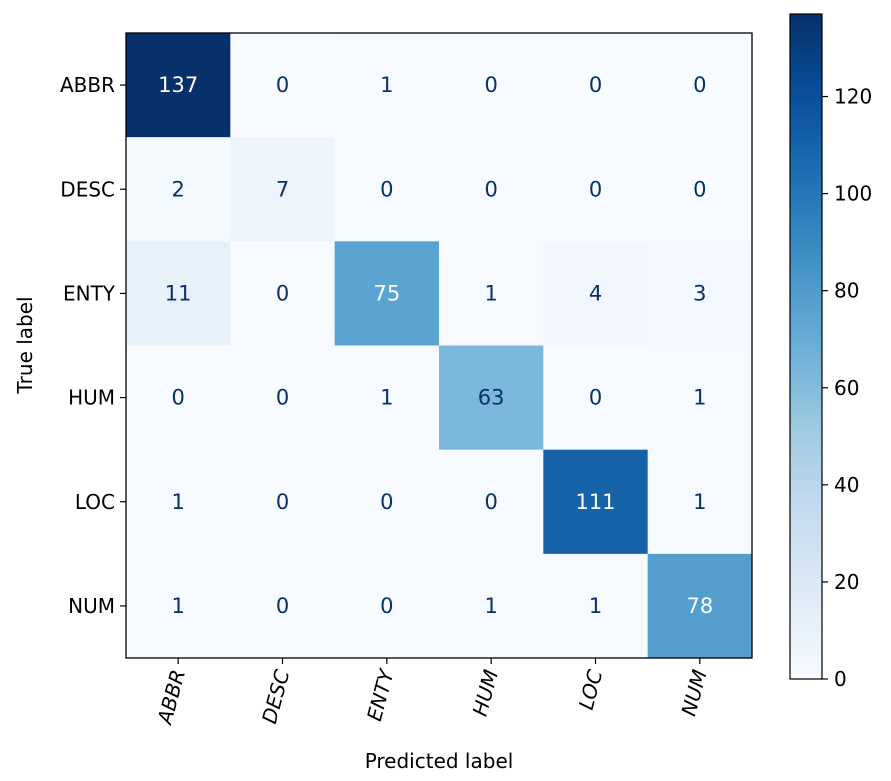  I want to click on cell-hum-num, so click(700, 398).